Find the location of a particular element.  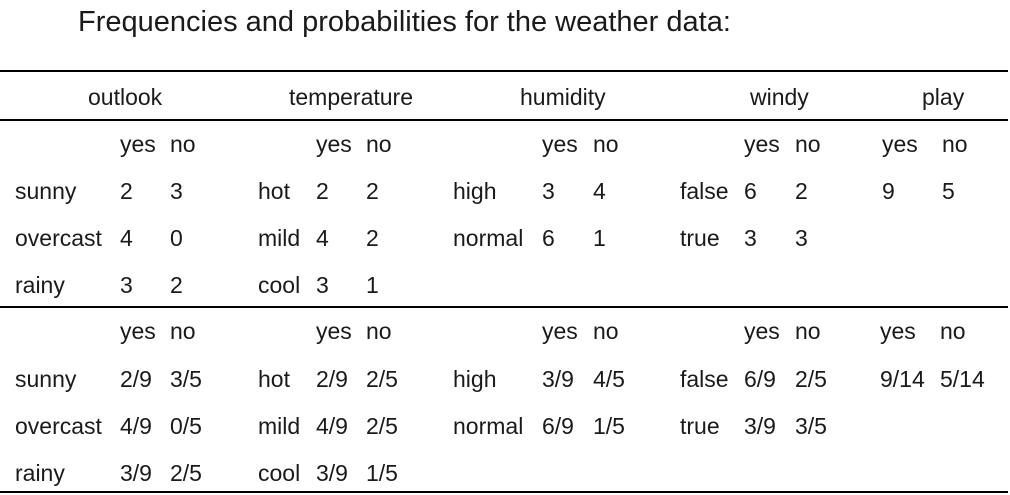

table-top-rule is located at coordinates (504, 71).